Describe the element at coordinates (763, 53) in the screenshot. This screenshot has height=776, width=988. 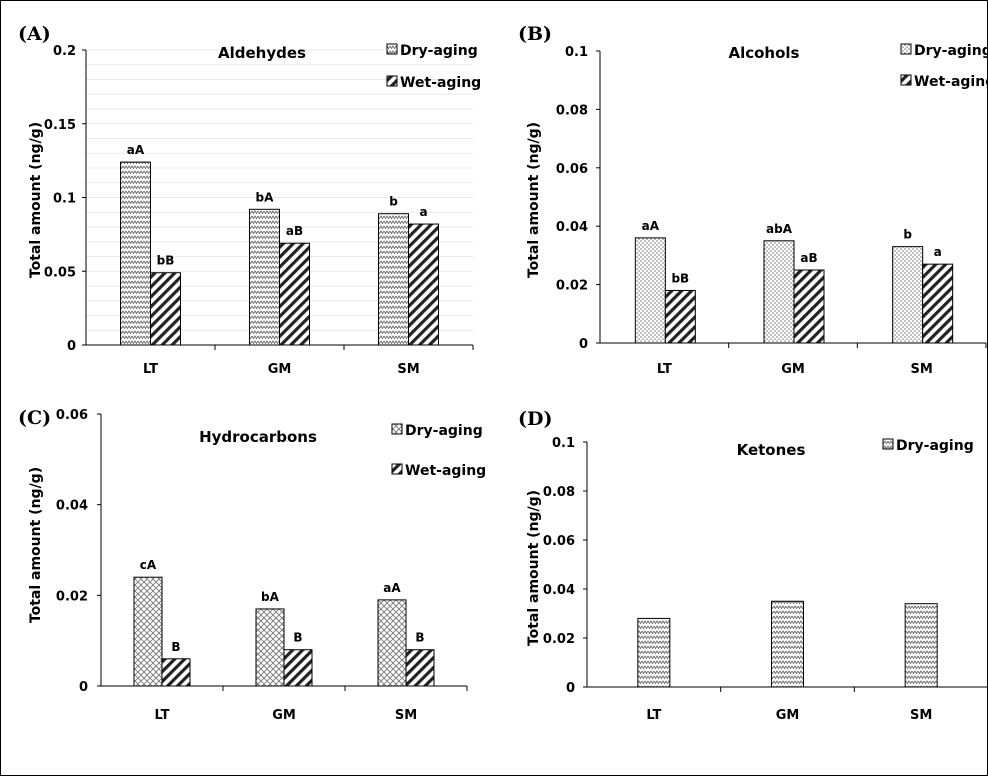
I see `chart-title: Alcohols` at that location.